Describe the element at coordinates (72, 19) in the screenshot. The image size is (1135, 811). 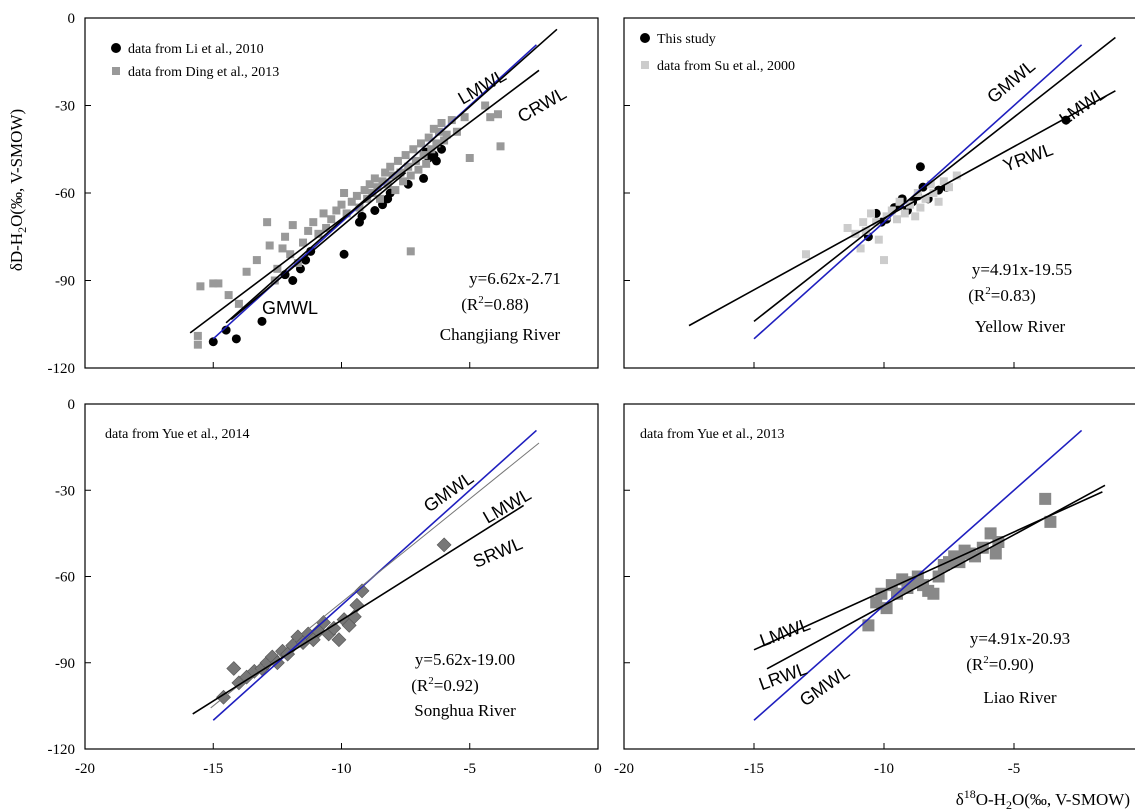
I see `y-tick-label: 0` at that location.